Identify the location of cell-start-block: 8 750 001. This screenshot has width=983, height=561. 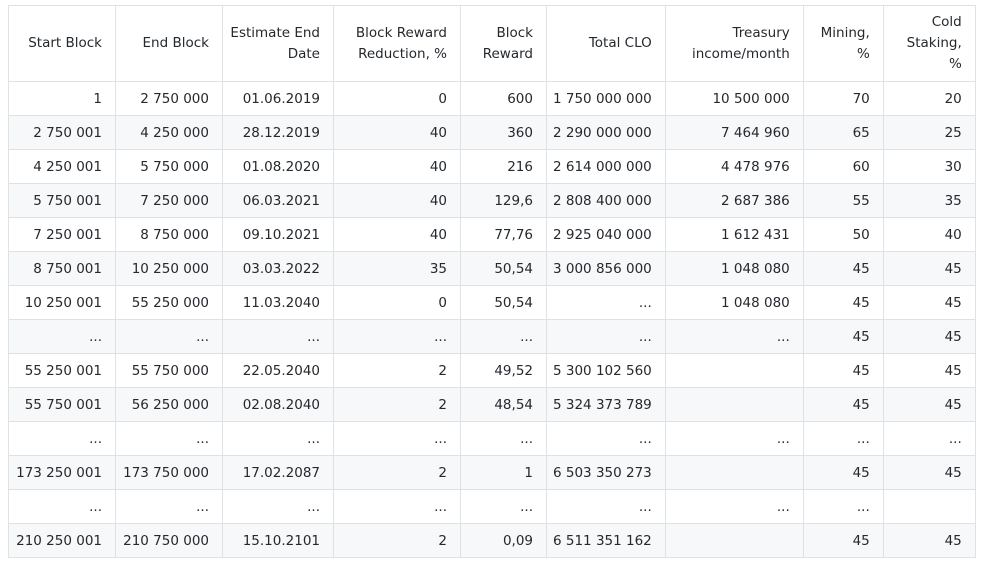
(62, 268).